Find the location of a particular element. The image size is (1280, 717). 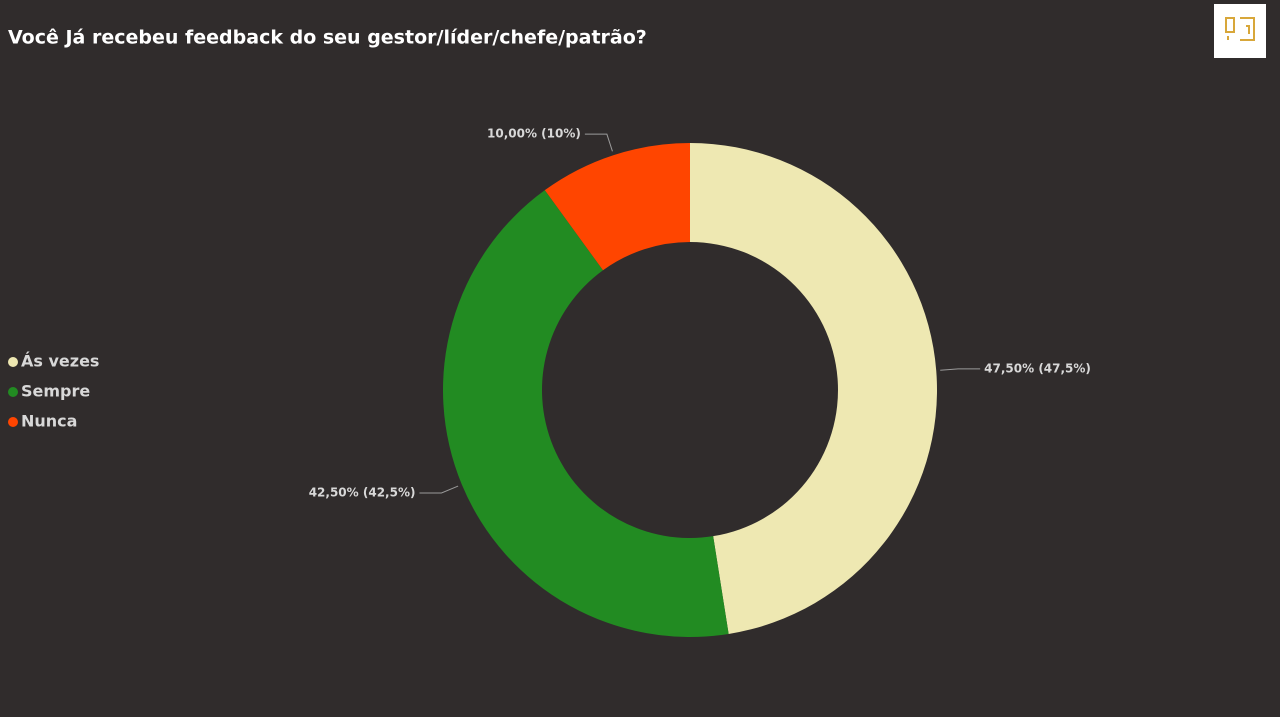

legend-label: Sempre is located at coordinates (55, 391).